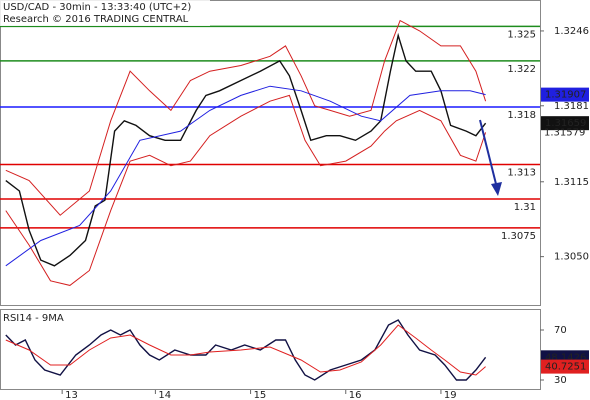 The height and width of the screenshot is (400, 590). I want to click on x-tick-label: 13, so click(71, 395).